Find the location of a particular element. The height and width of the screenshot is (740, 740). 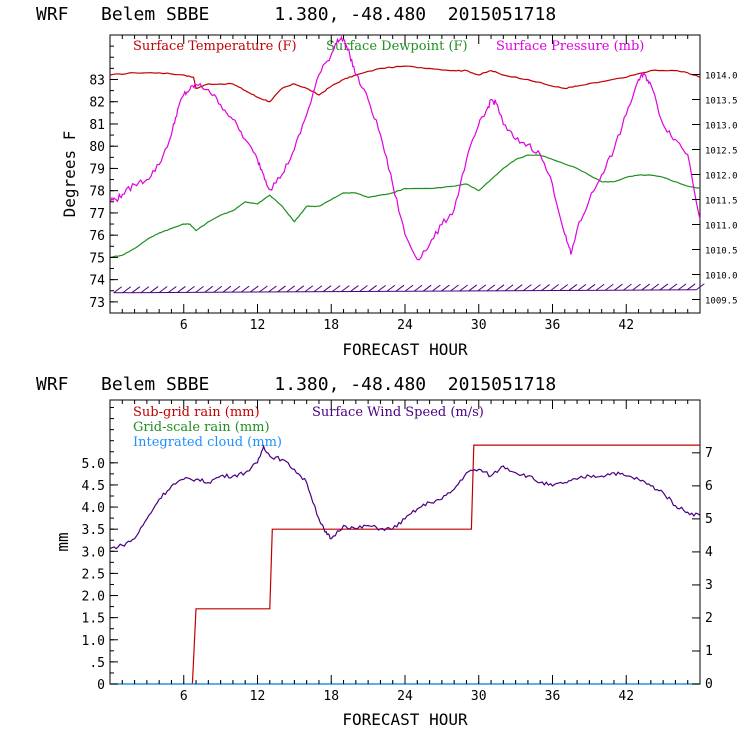

legend-surface-pressure: Surface Pressure (mb) is located at coordinates (570, 46).